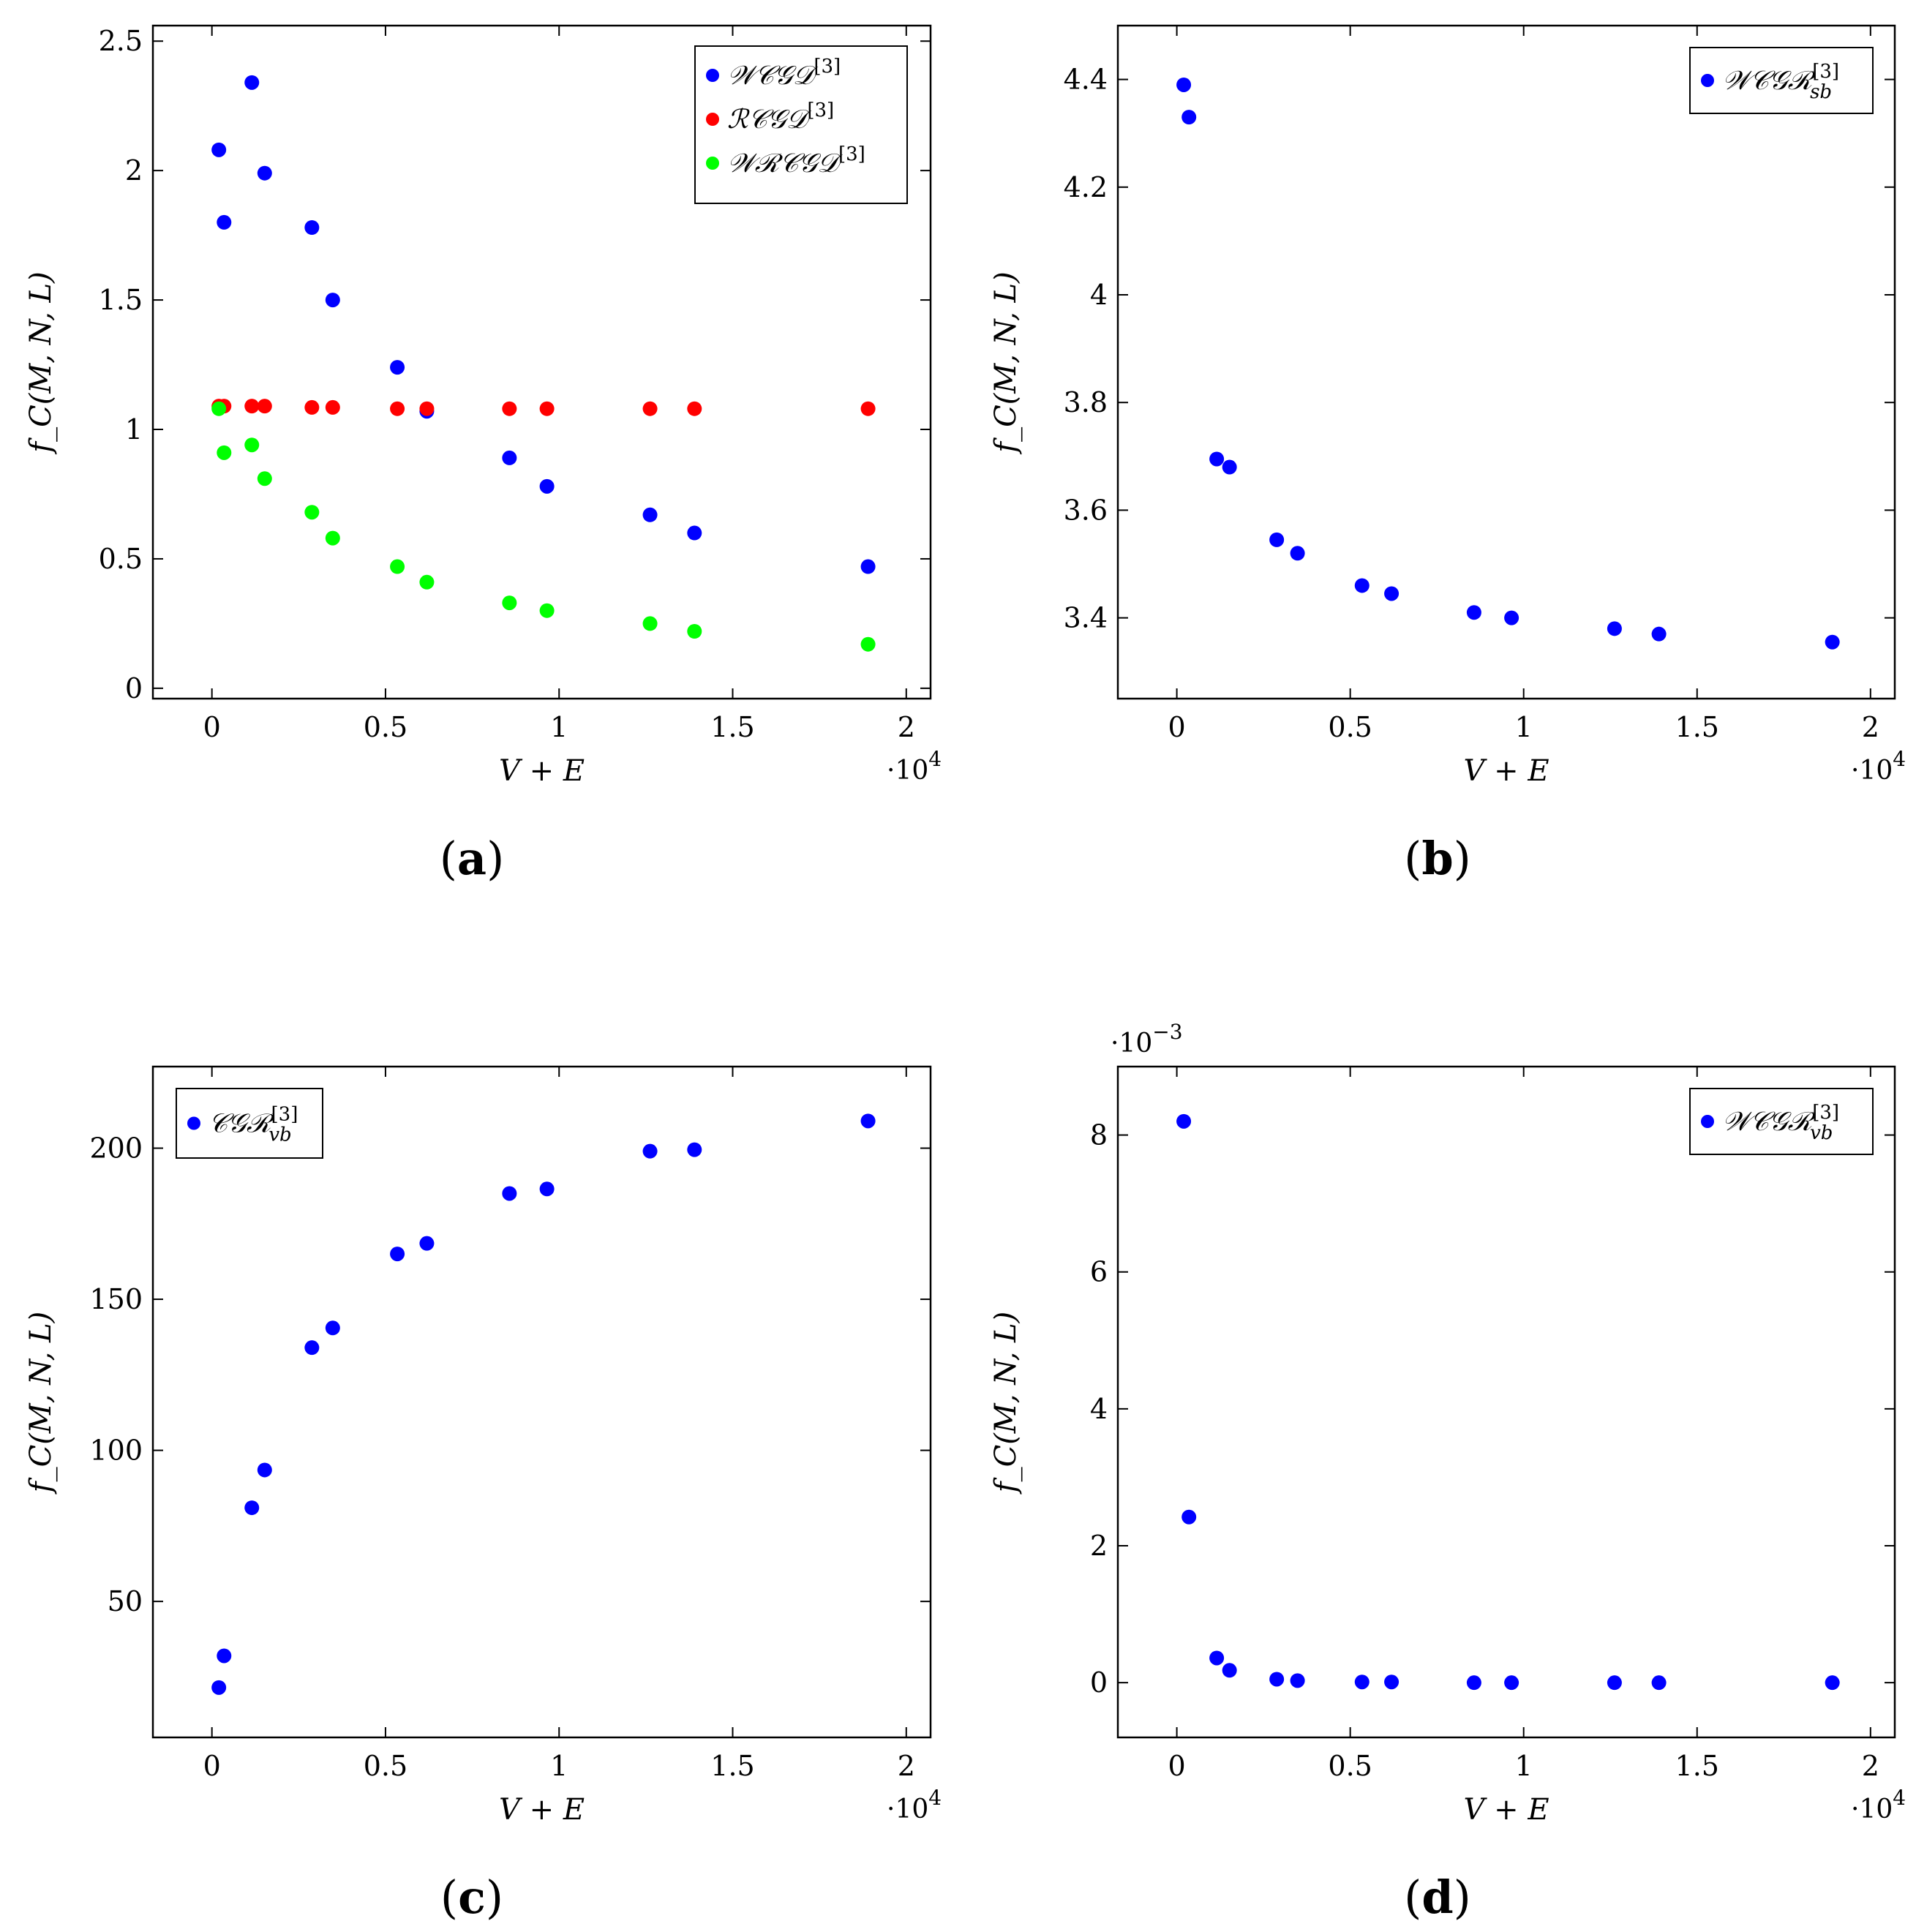  Describe the element at coordinates (1437, 858) in the screenshot. I see `panel-label: (b)` at that location.